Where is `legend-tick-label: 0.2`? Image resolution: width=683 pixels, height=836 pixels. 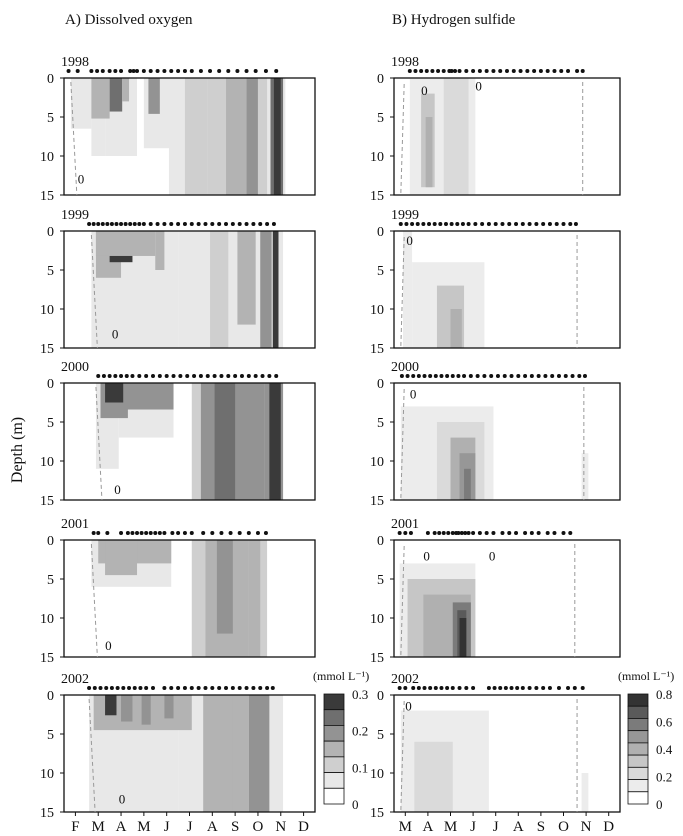
legend-tick-label: 0.2 is located at coordinates (664, 777).